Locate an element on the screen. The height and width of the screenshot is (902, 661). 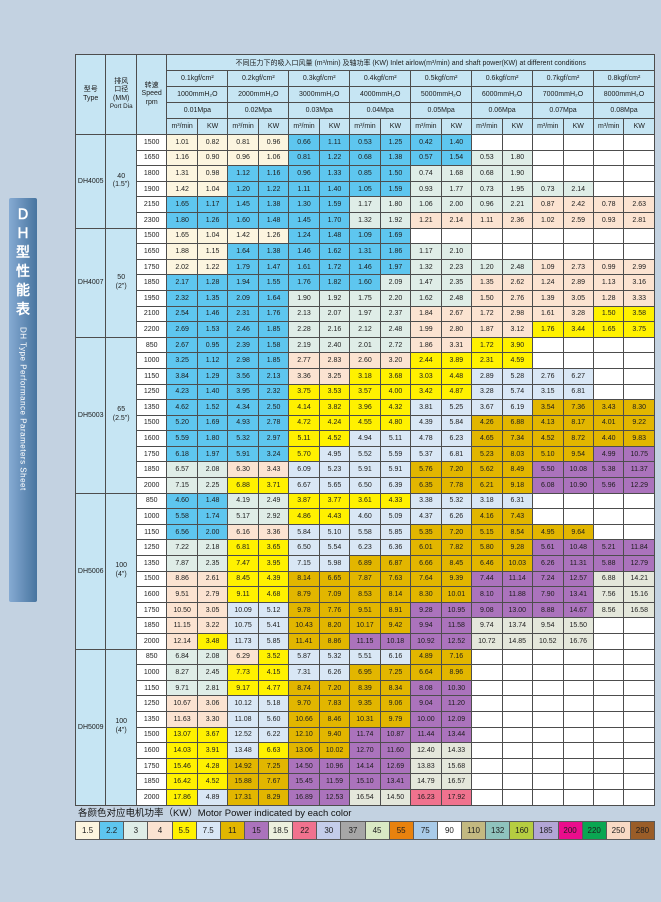
power-cell: 6.81 is located at coordinates (578, 392).